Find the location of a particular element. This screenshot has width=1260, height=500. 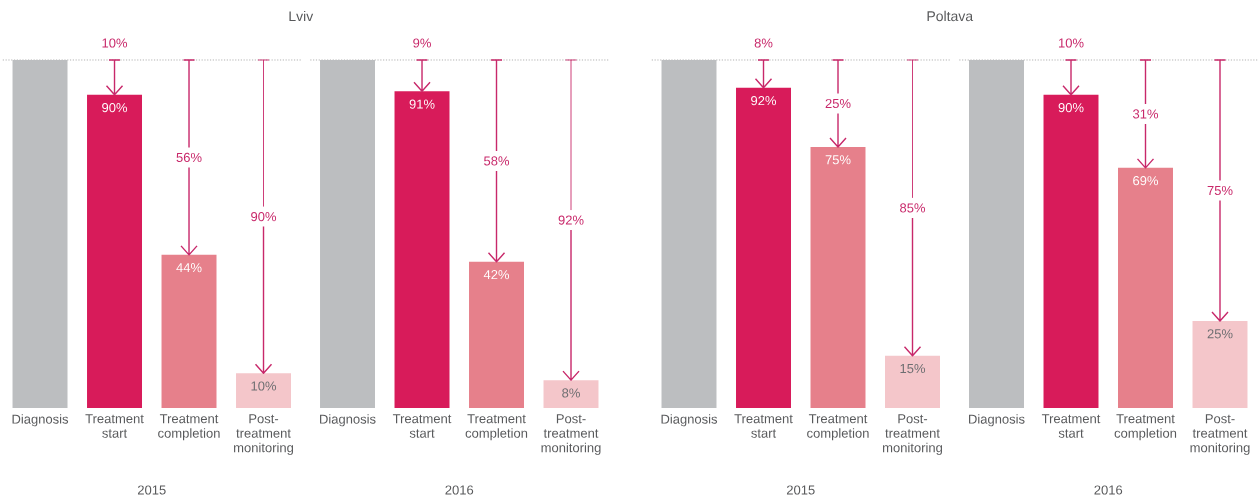

data-label: 42% is located at coordinates (496, 275).